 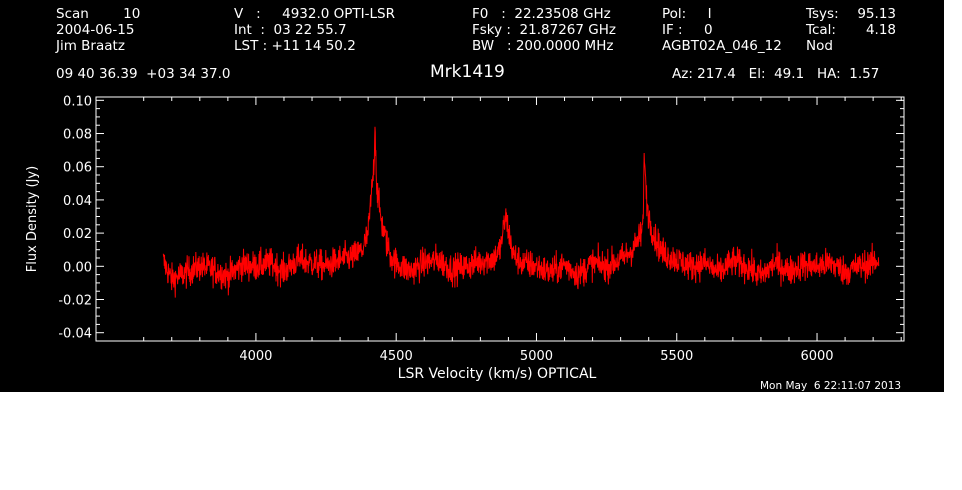 I want to click on y-axis-label: Flux Density (Jy), so click(x=32, y=219).